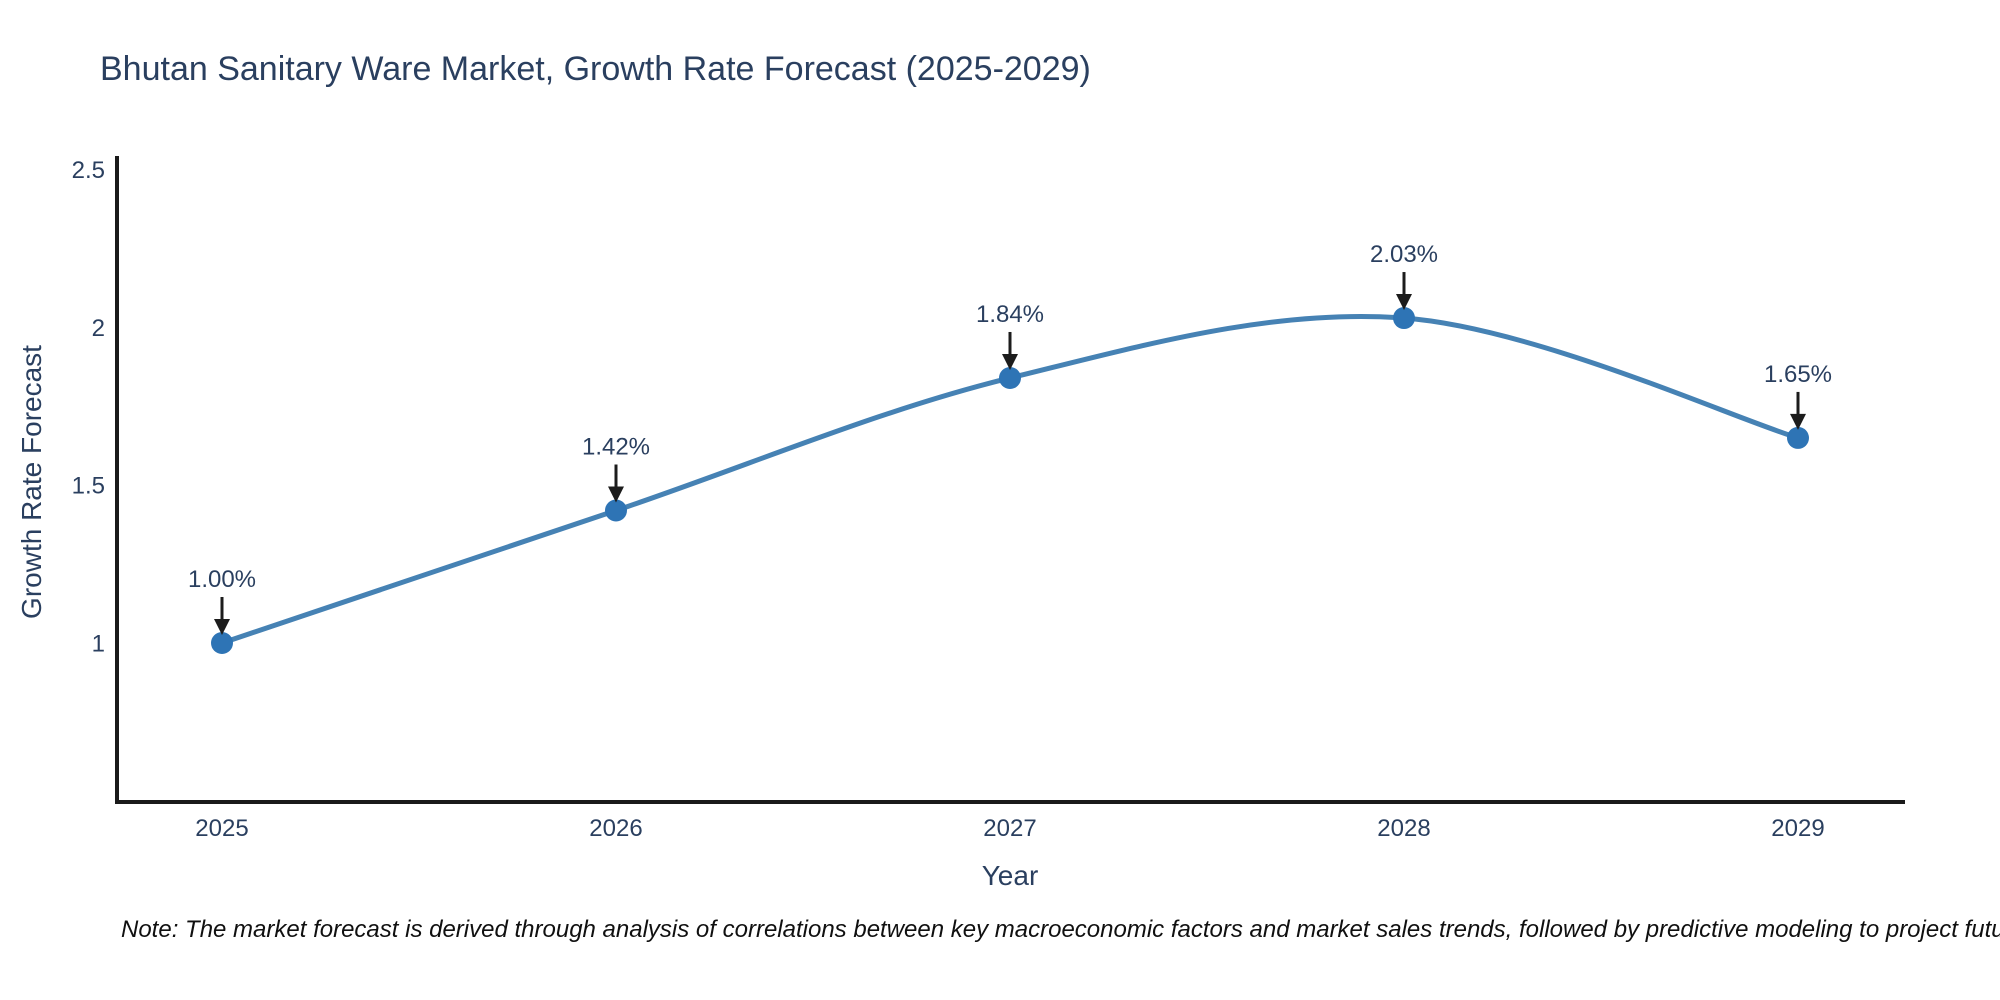 The width and height of the screenshot is (2000, 1000). Describe the element at coordinates (1798, 374) in the screenshot. I see `data-point-label: 1.65%` at that location.